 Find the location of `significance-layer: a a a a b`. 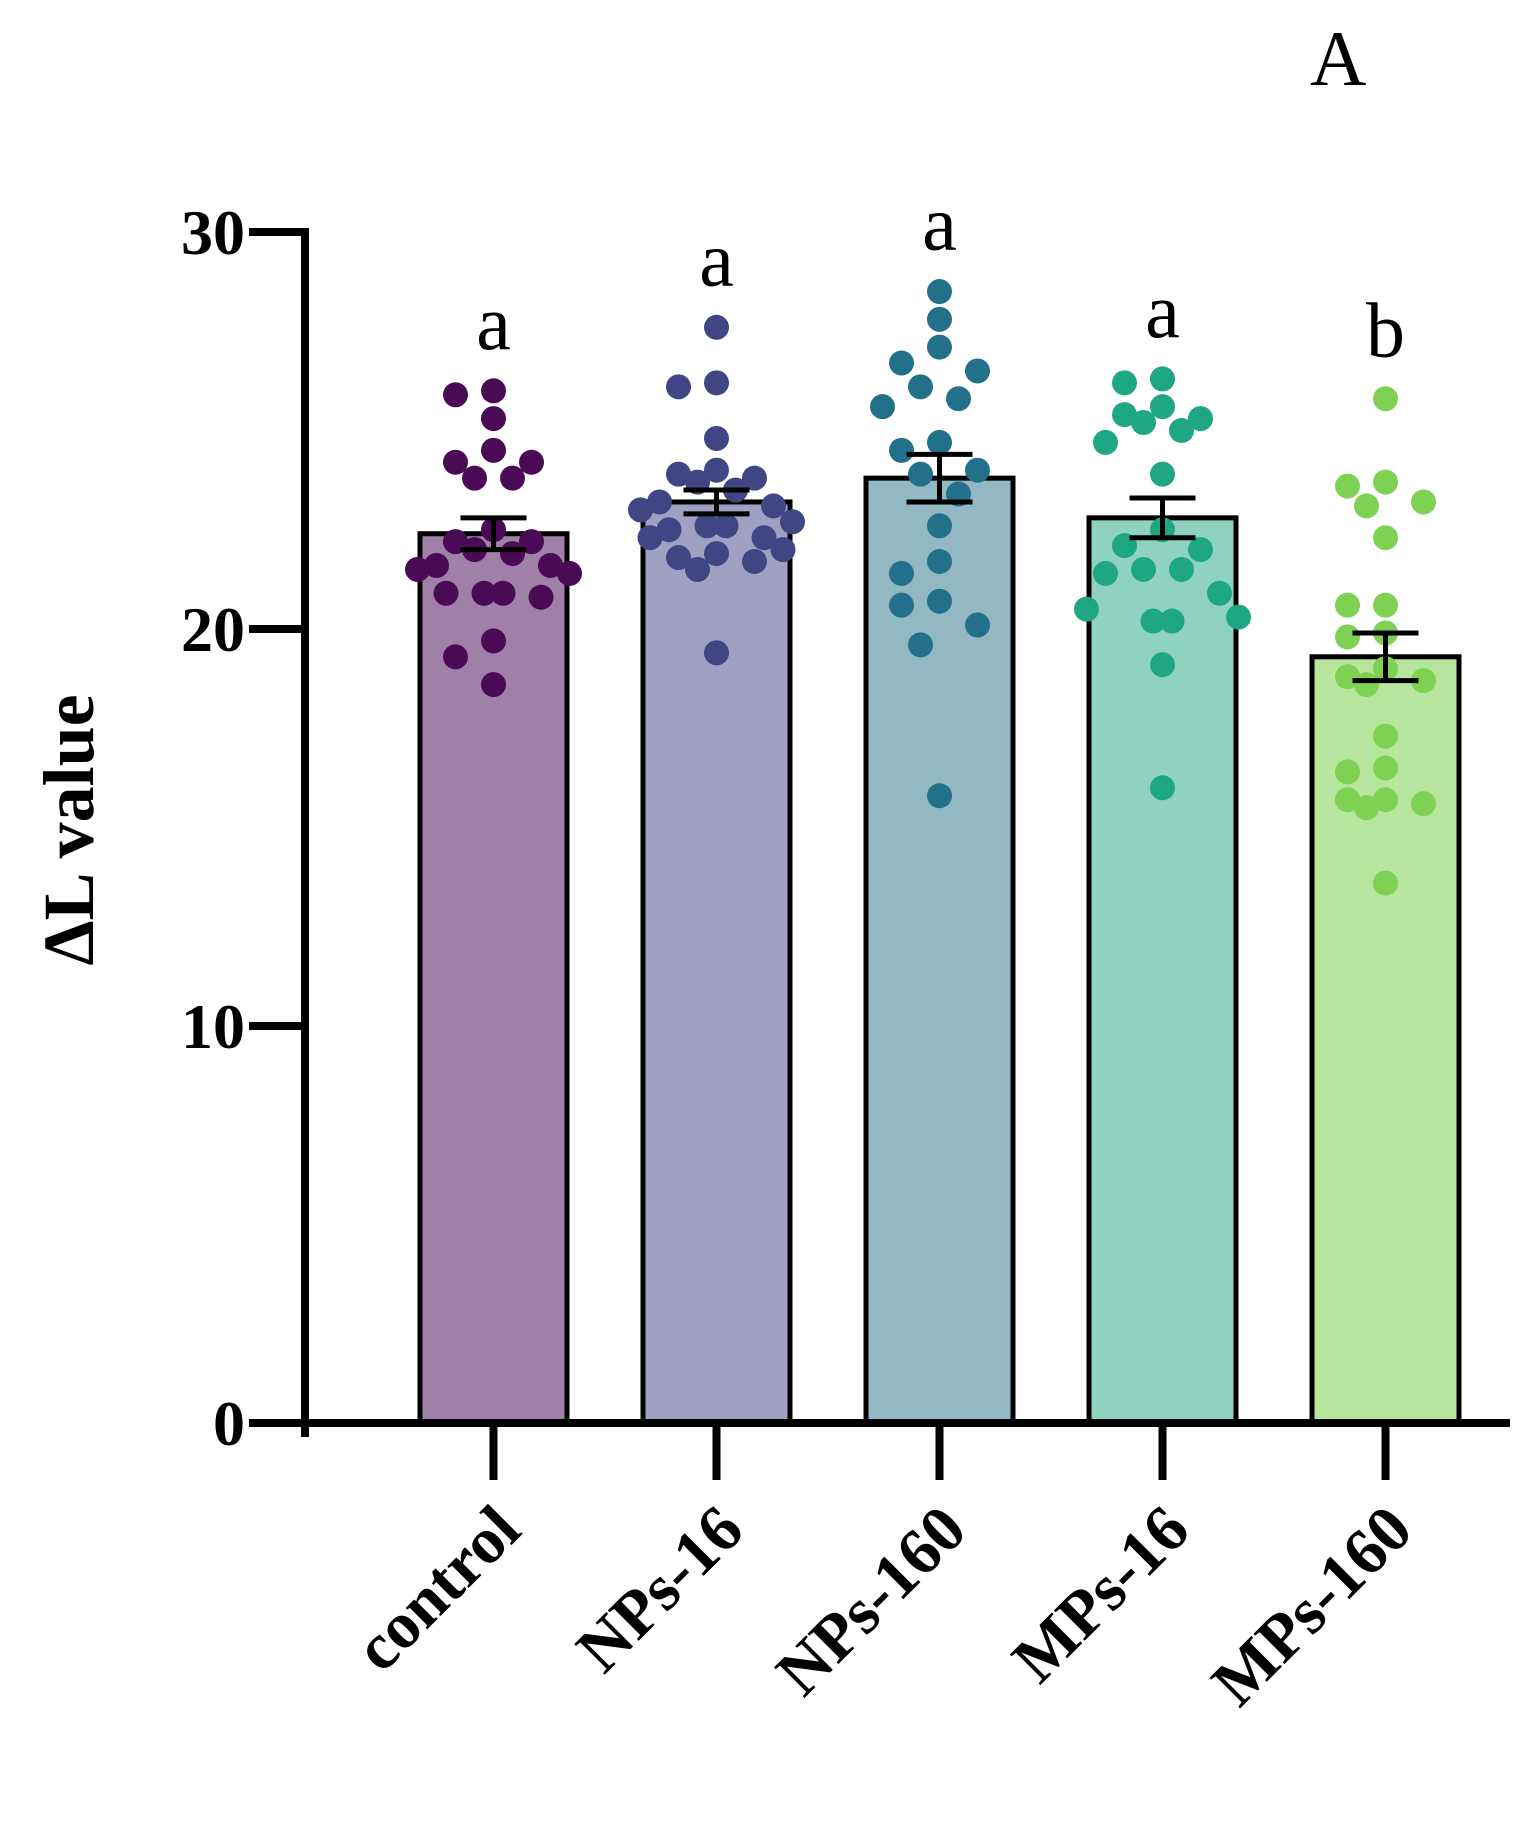

significance-layer: a a a a b is located at coordinates (940, 277).